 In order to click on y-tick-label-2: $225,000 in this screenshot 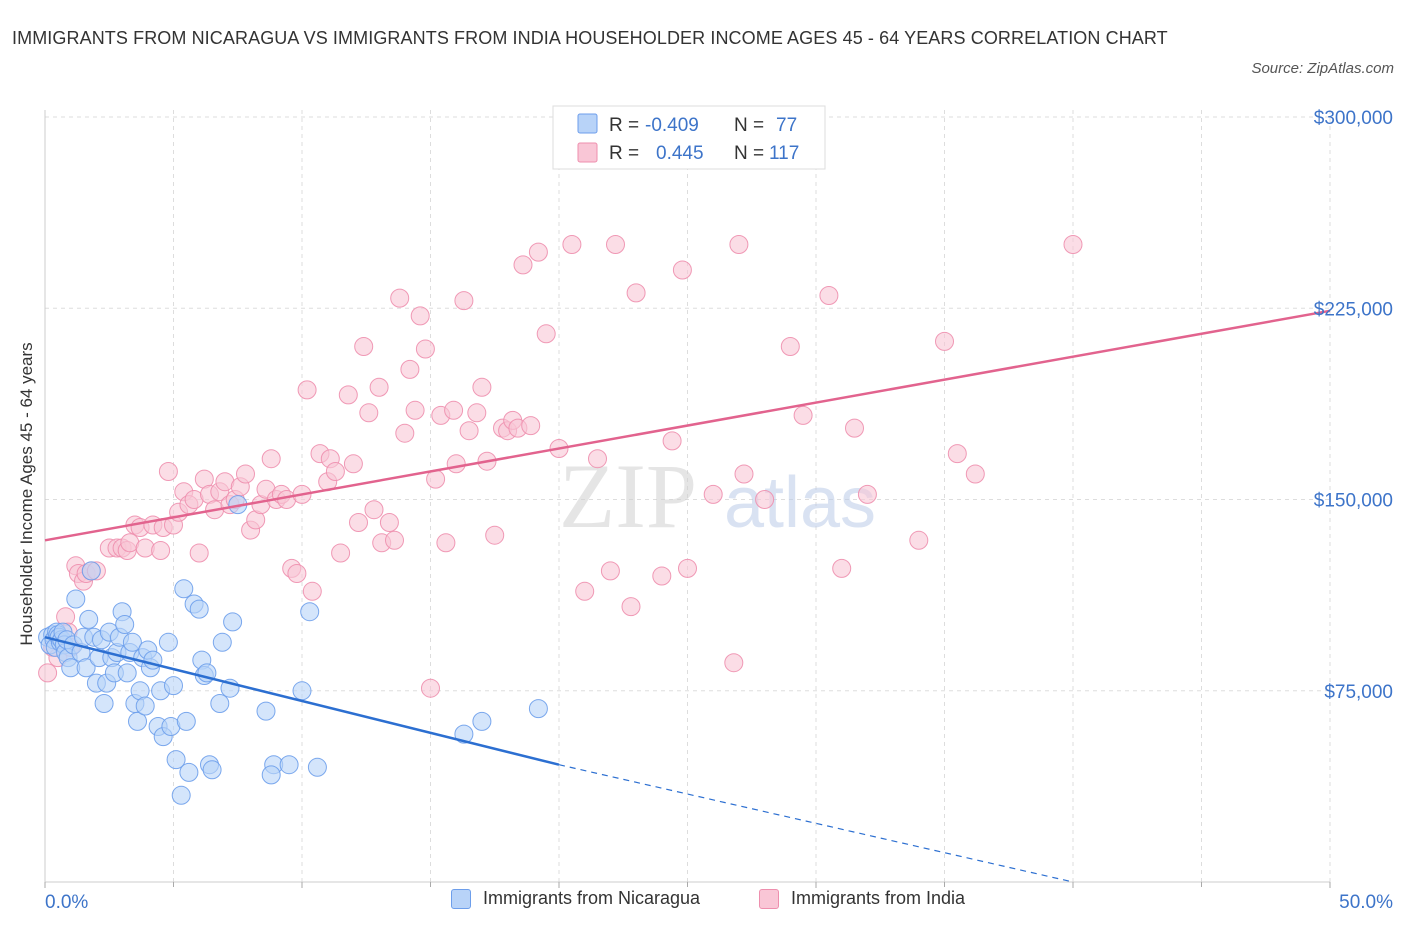, I will do `click(1353, 309)`.